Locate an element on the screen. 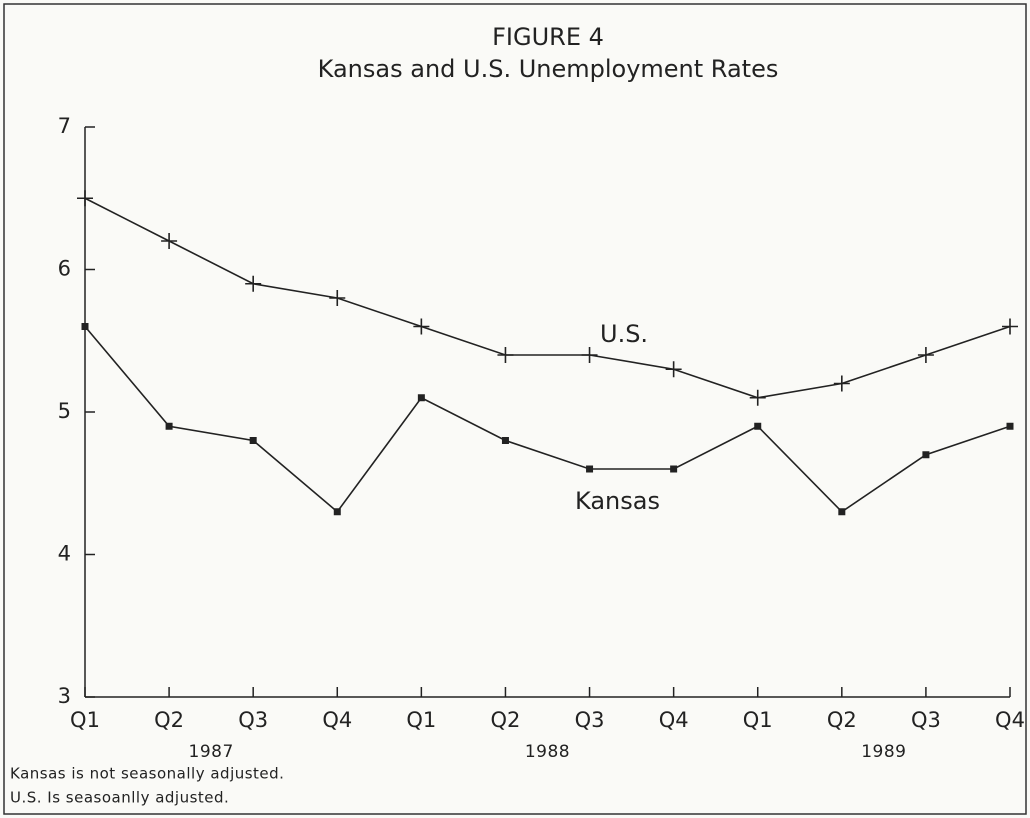  y-tick-label: 7 is located at coordinates (64, 126).